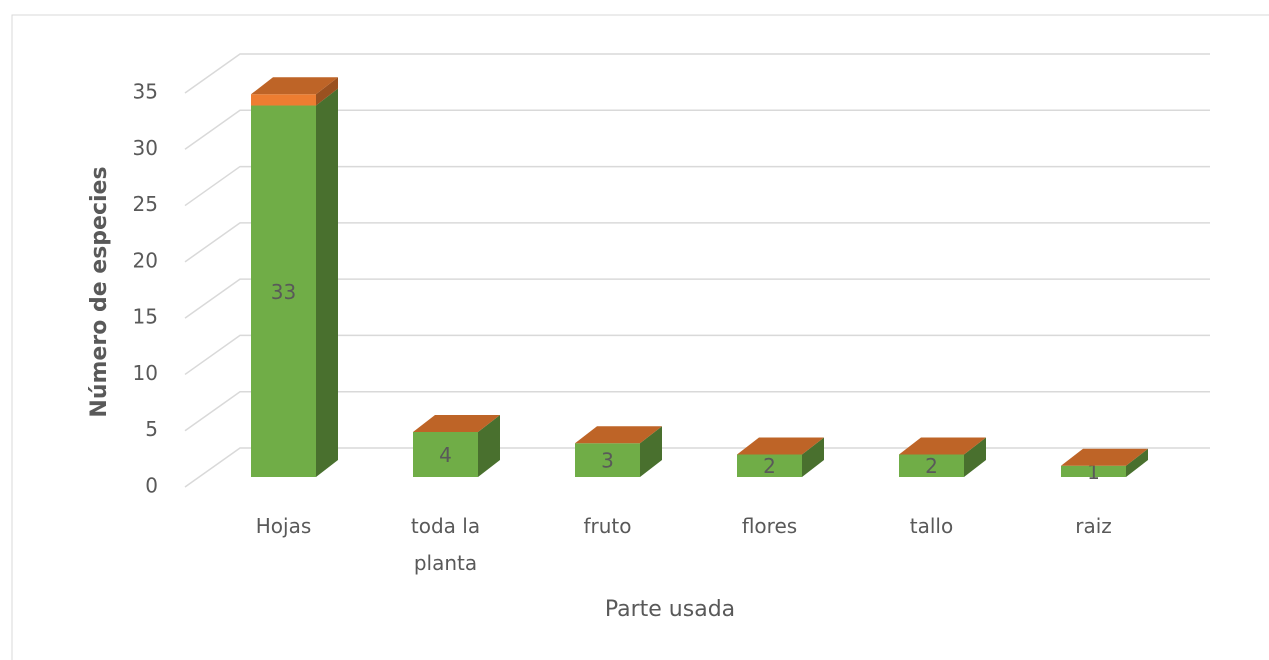 The image size is (1269, 660). What do you see at coordinates (145, 317) in the screenshot?
I see `y-tick-label: 15` at bounding box center [145, 317].